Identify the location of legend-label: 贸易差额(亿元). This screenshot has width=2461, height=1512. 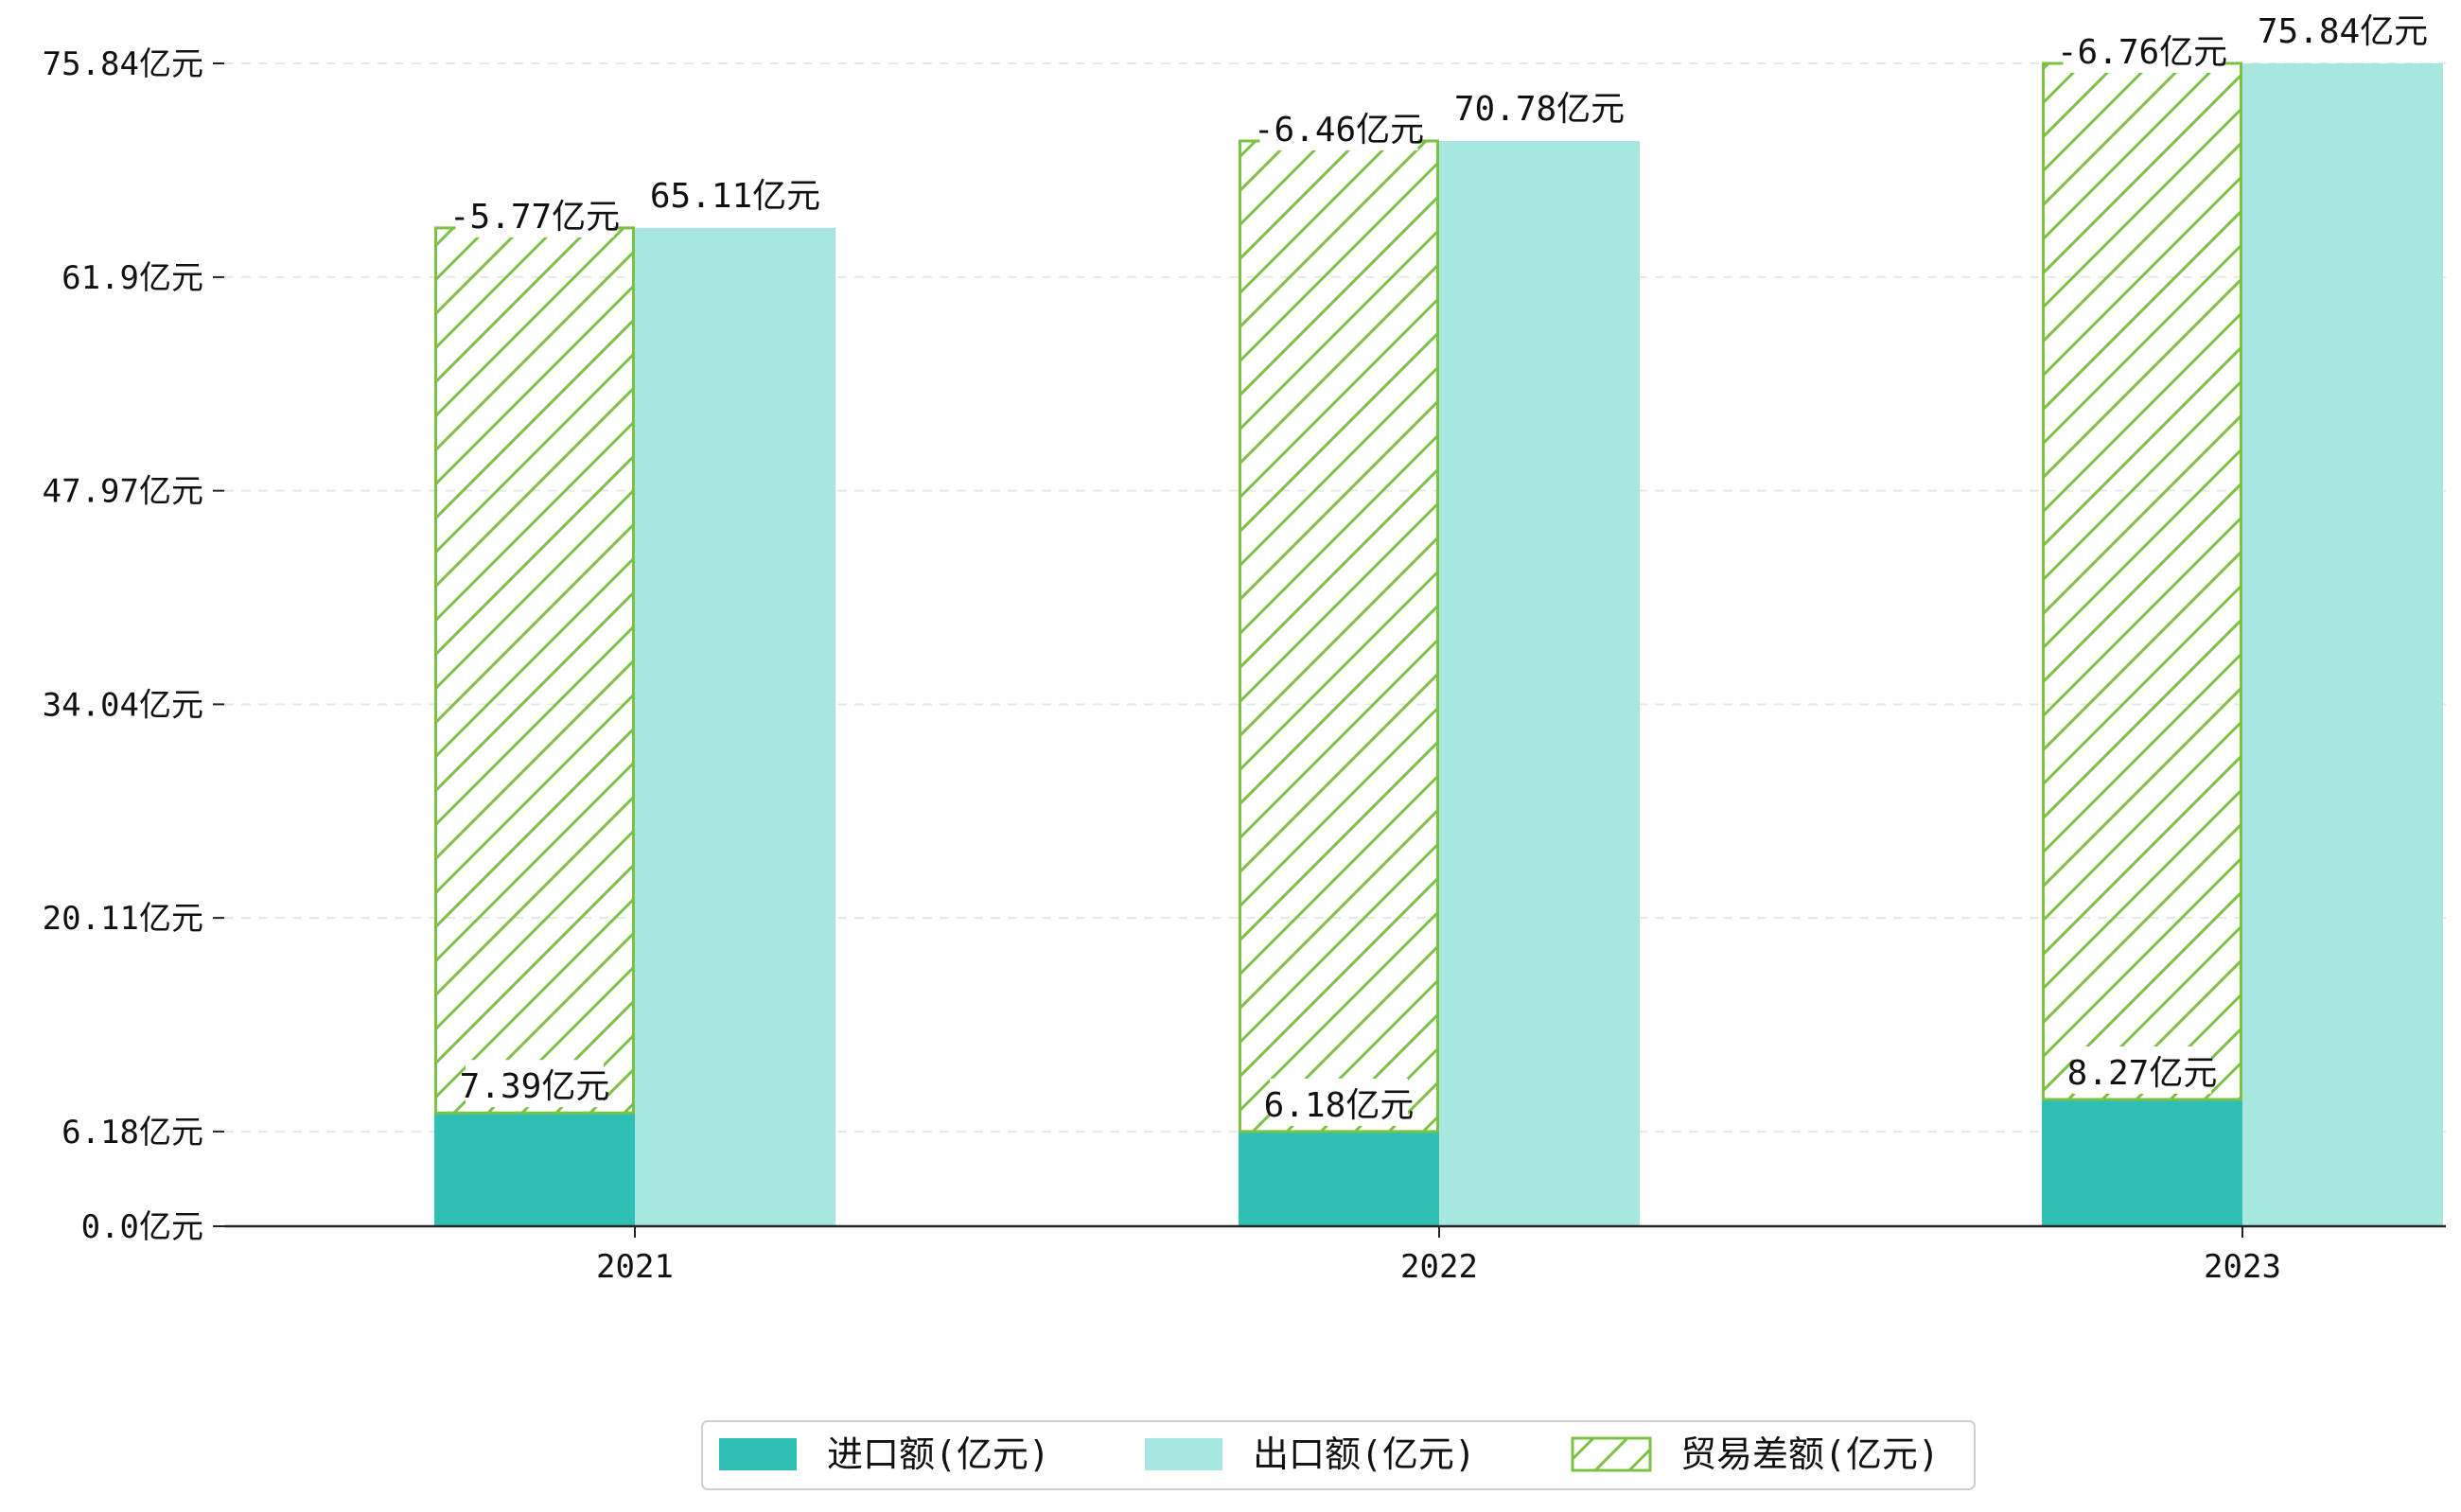
(1810, 1454).